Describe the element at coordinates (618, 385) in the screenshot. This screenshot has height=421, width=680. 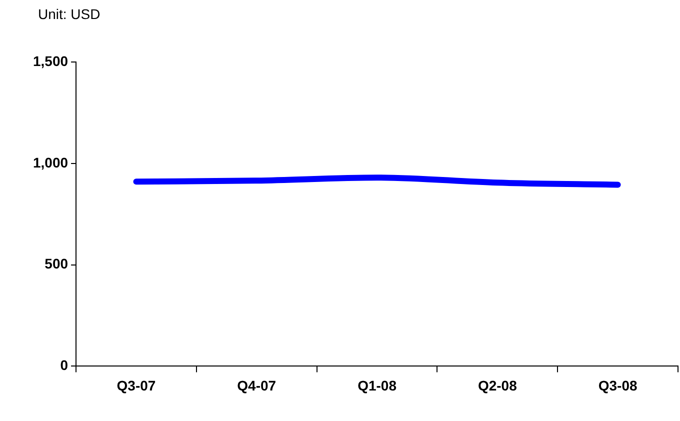
I see `x-tick-label: Q3-08` at that location.